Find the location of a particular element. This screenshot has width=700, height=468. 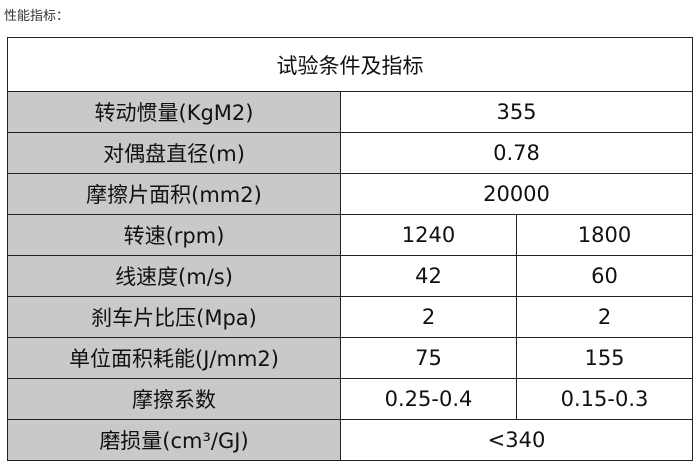

row-value: 0.15-0.3 is located at coordinates (604, 399).